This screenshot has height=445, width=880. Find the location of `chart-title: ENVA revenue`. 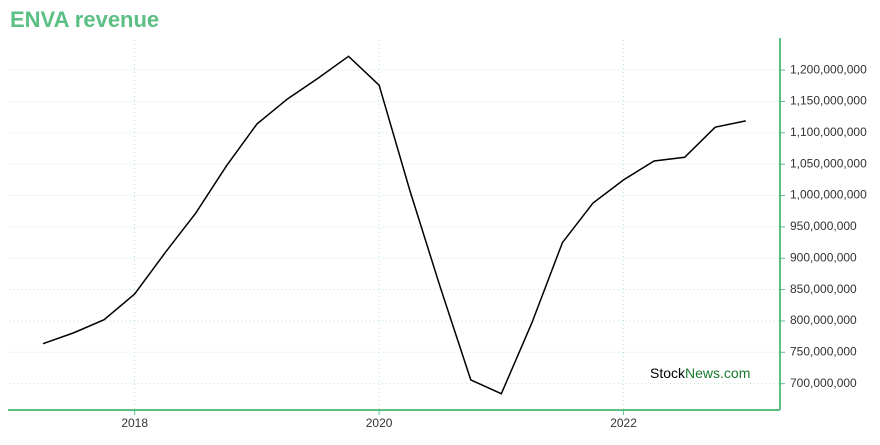

chart-title: ENVA revenue is located at coordinates (84, 19).